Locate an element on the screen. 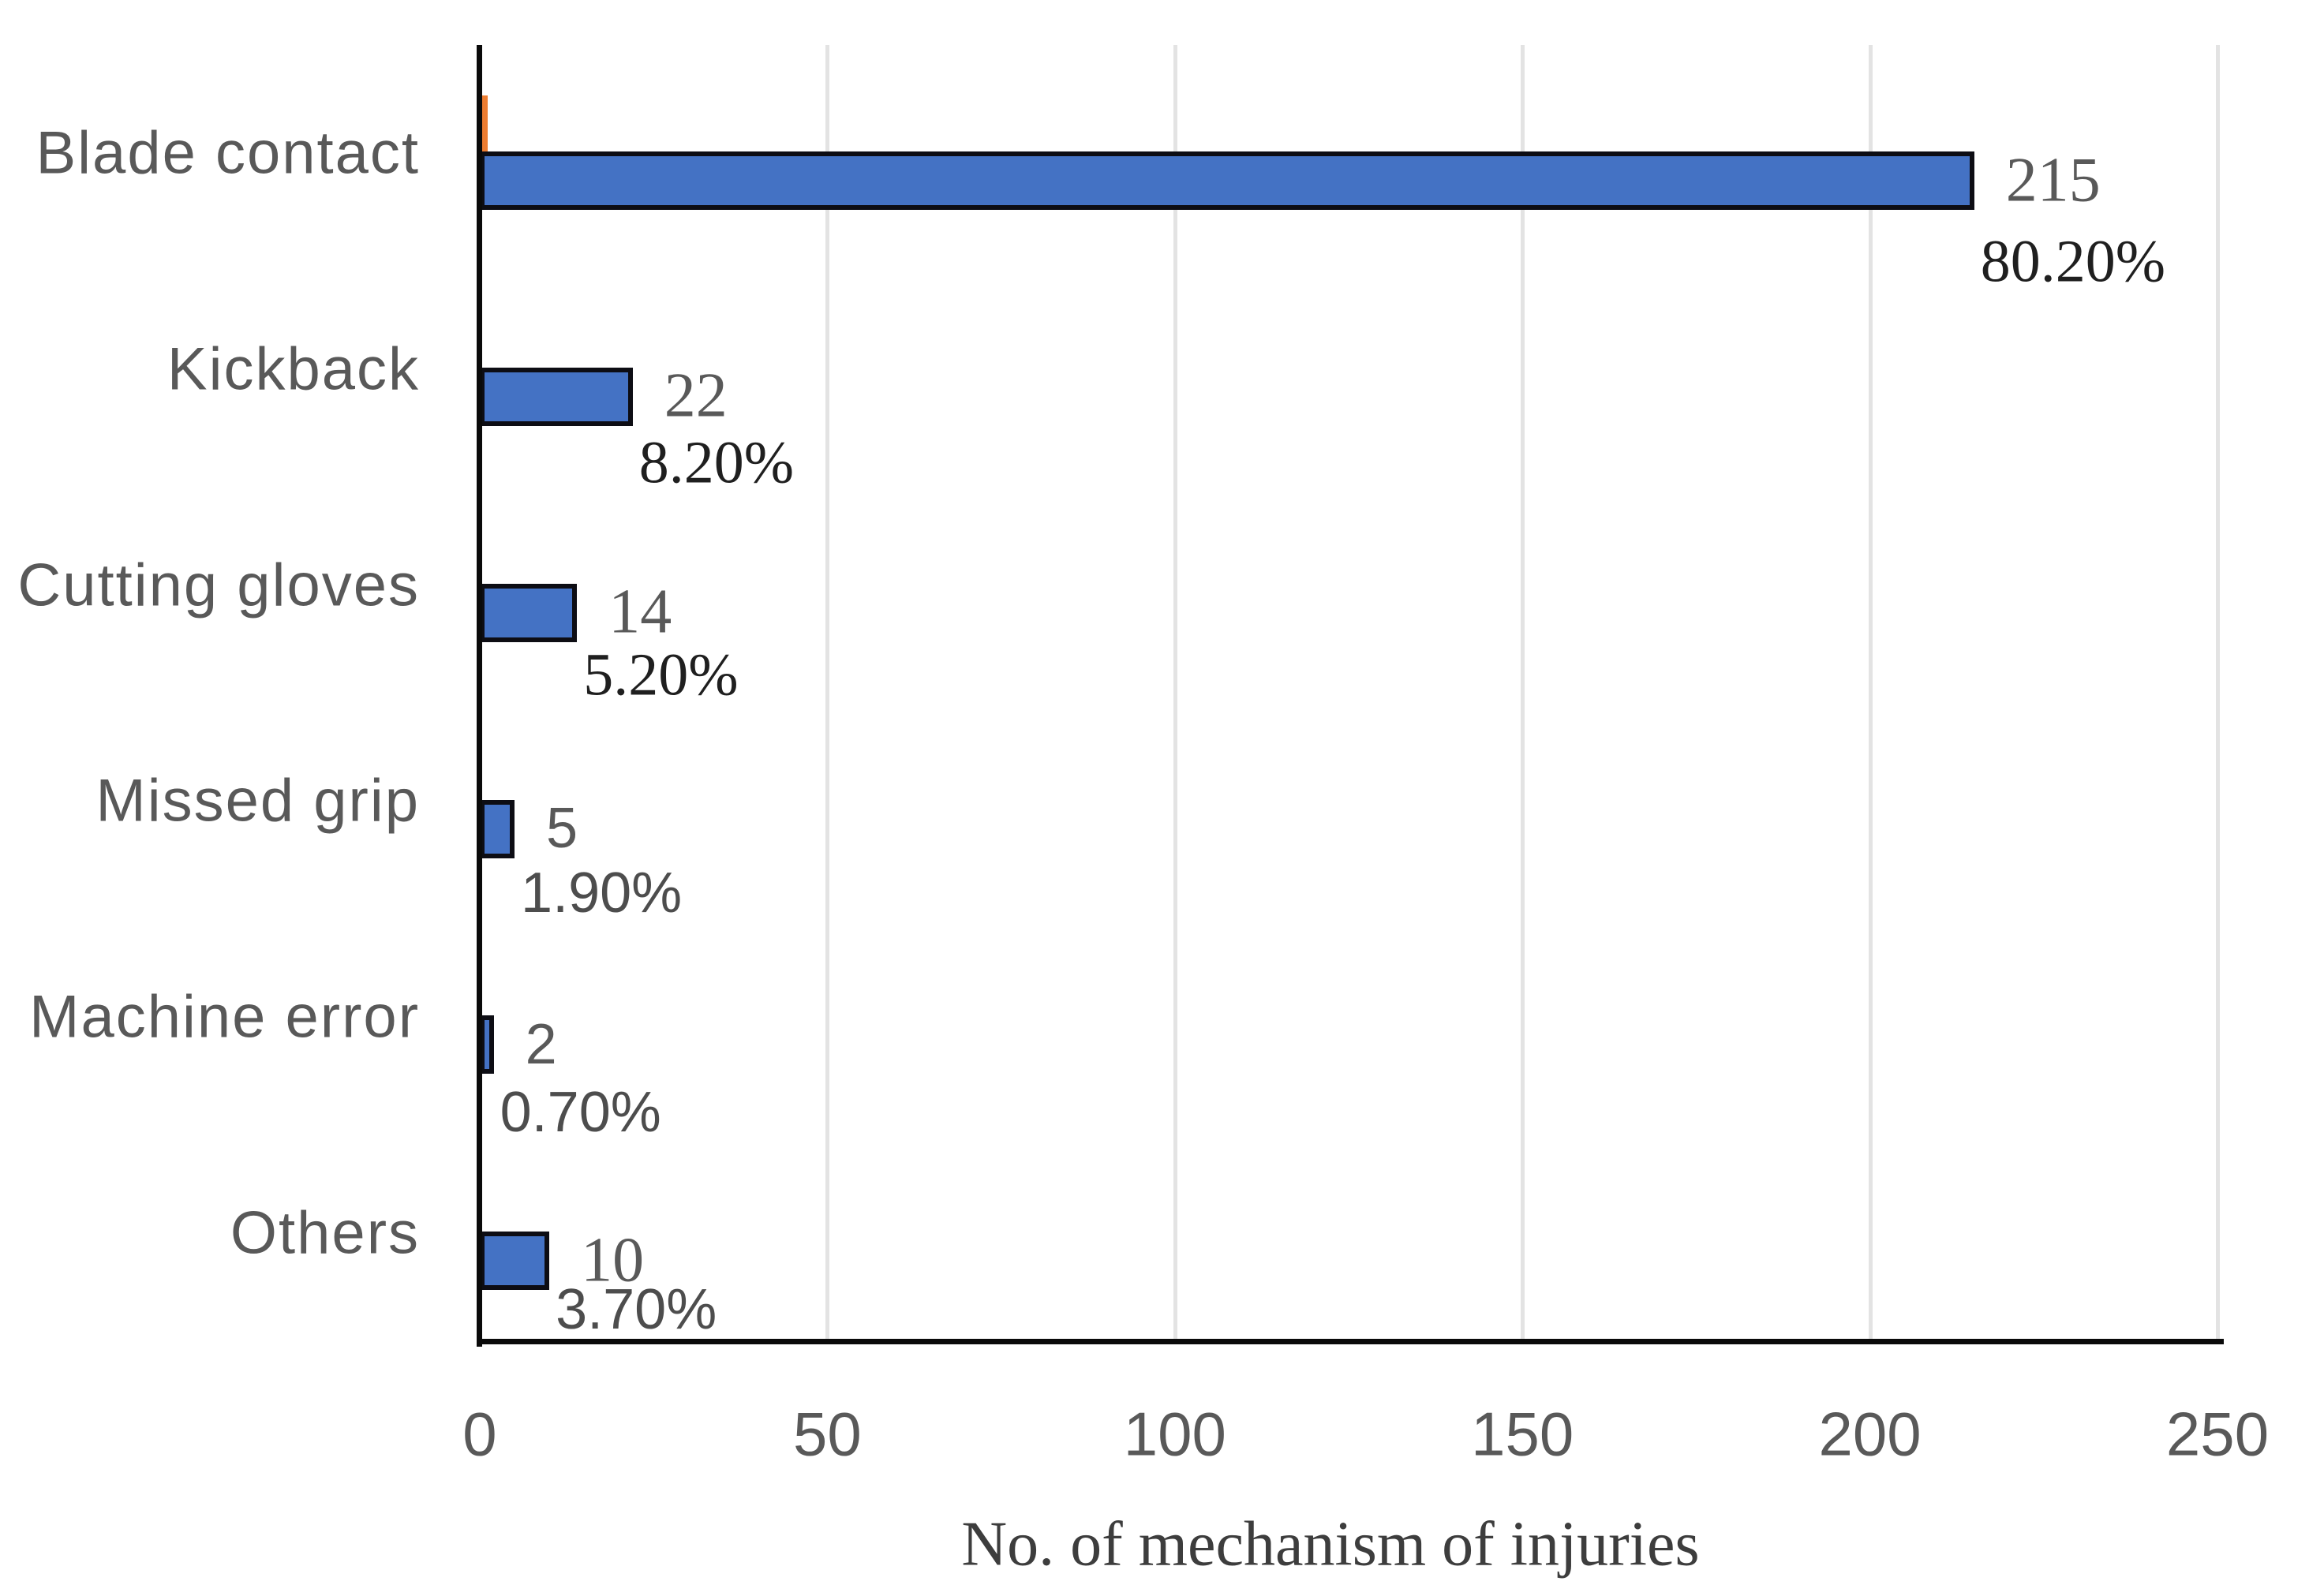 The height and width of the screenshot is (1596, 2309). x-tick-label: 150 is located at coordinates (1522, 1434).